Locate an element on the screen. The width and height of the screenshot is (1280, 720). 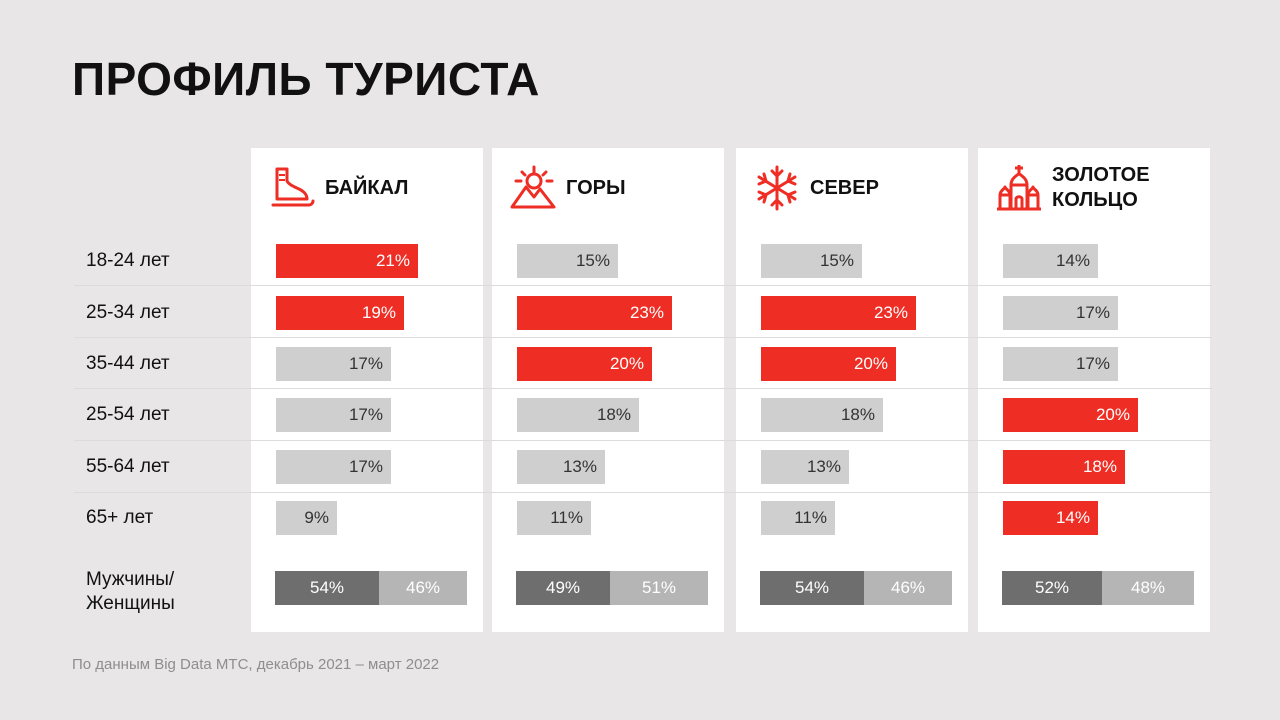
age-group-label: 25-54 лет is located at coordinates (128, 414).